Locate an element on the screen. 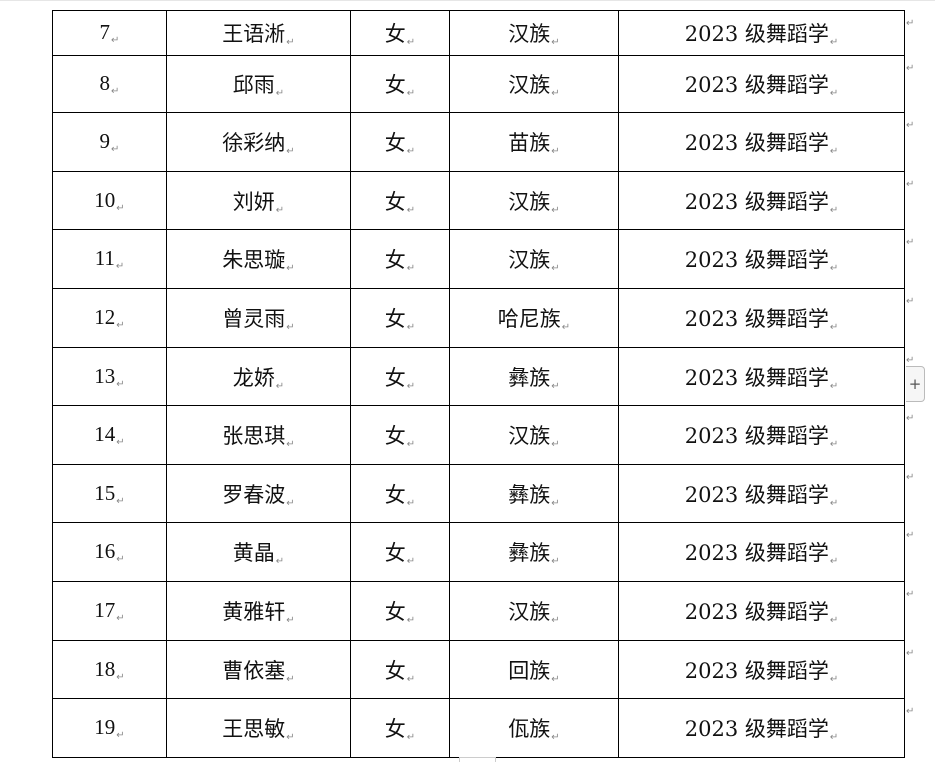  row-number-cell: 11↵ is located at coordinates (109, 259).